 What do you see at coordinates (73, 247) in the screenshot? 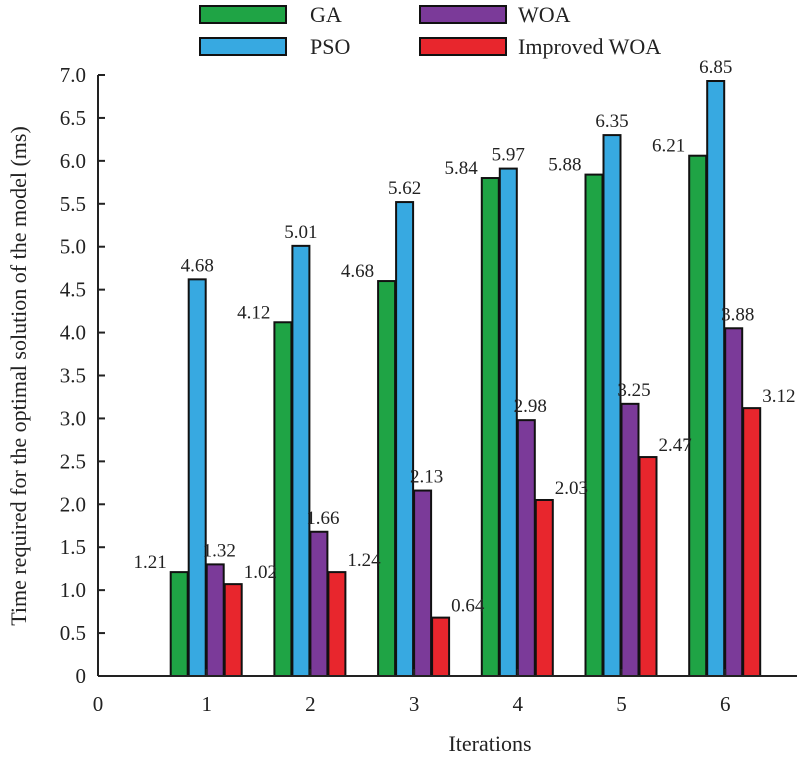
I see `y-tick-label: 5.0` at bounding box center [73, 247].